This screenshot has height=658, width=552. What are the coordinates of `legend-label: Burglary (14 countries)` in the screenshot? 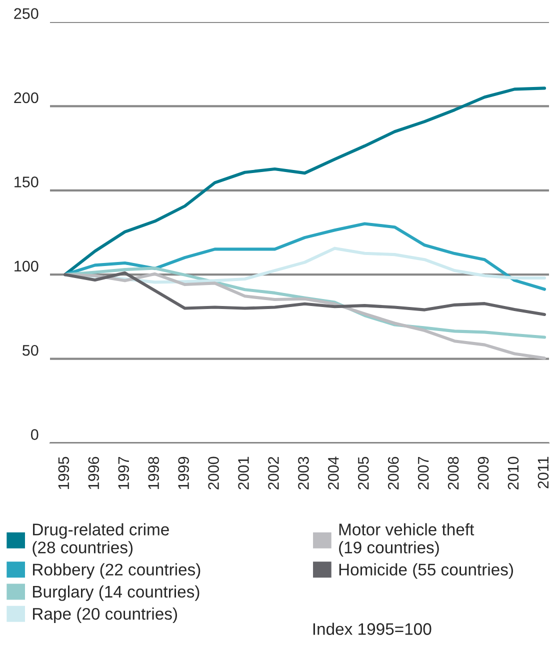 It's located at (116, 593).